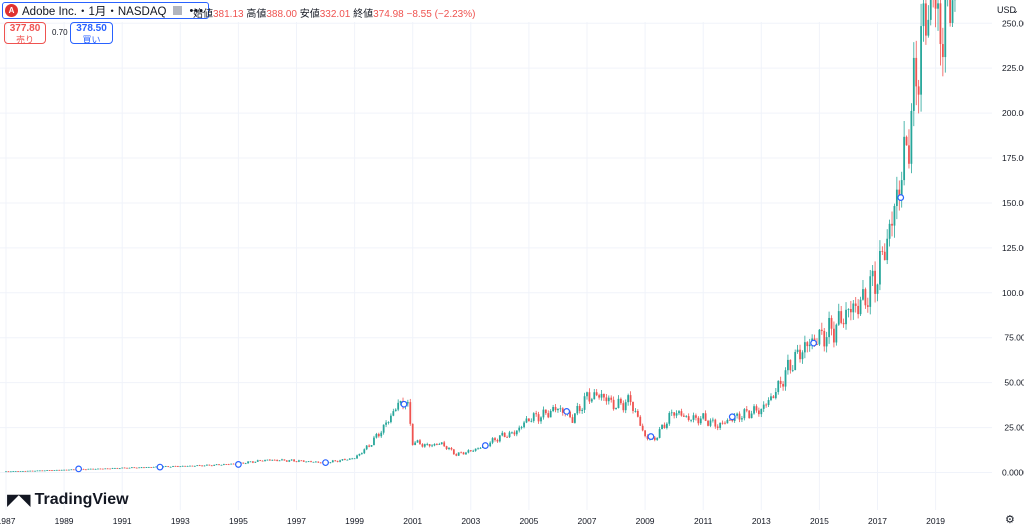  I want to click on symbol-title: Adobe Inc.・1月・NASDAQ, so click(94, 11).